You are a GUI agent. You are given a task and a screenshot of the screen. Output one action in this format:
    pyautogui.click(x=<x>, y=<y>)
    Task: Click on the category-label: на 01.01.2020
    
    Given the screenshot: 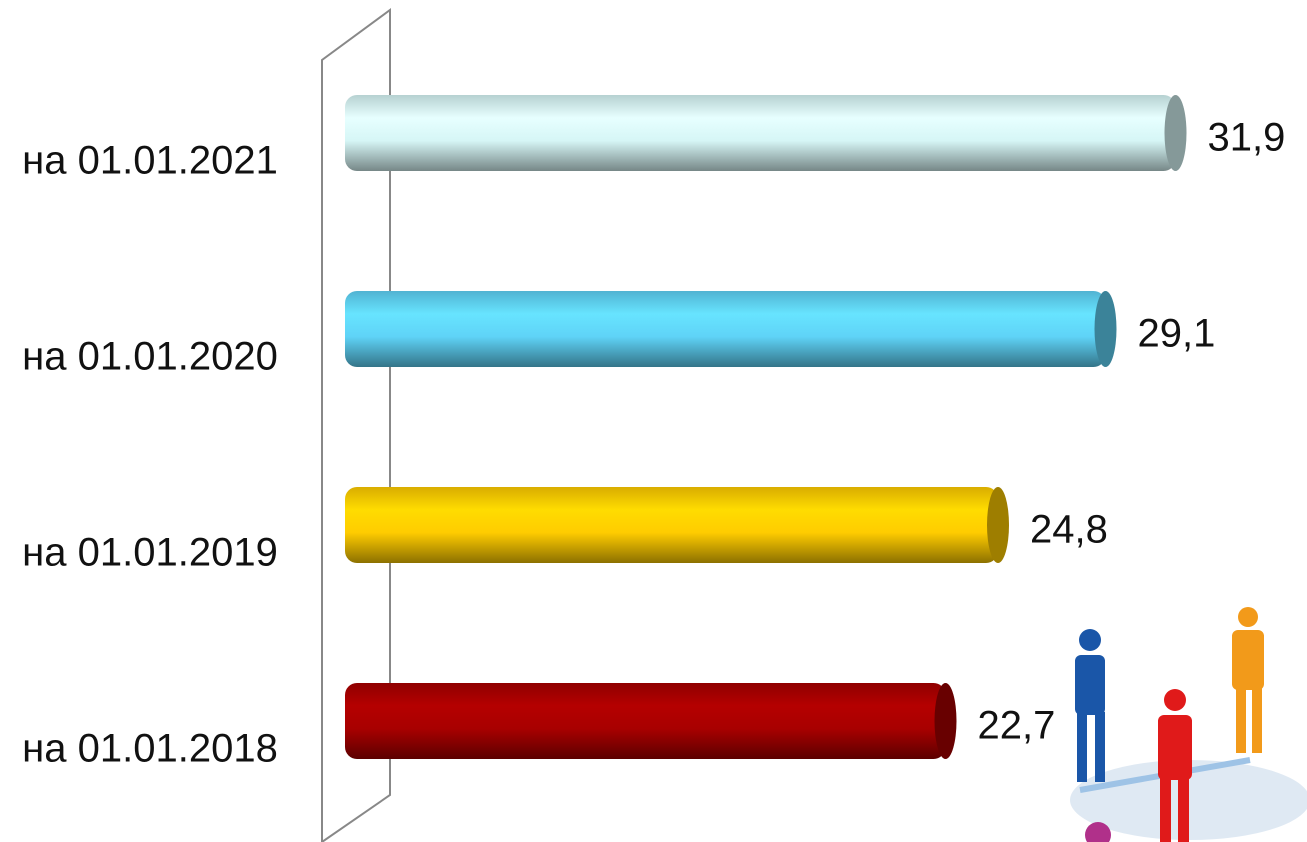 What is the action you would take?
    pyautogui.click(x=150, y=357)
    